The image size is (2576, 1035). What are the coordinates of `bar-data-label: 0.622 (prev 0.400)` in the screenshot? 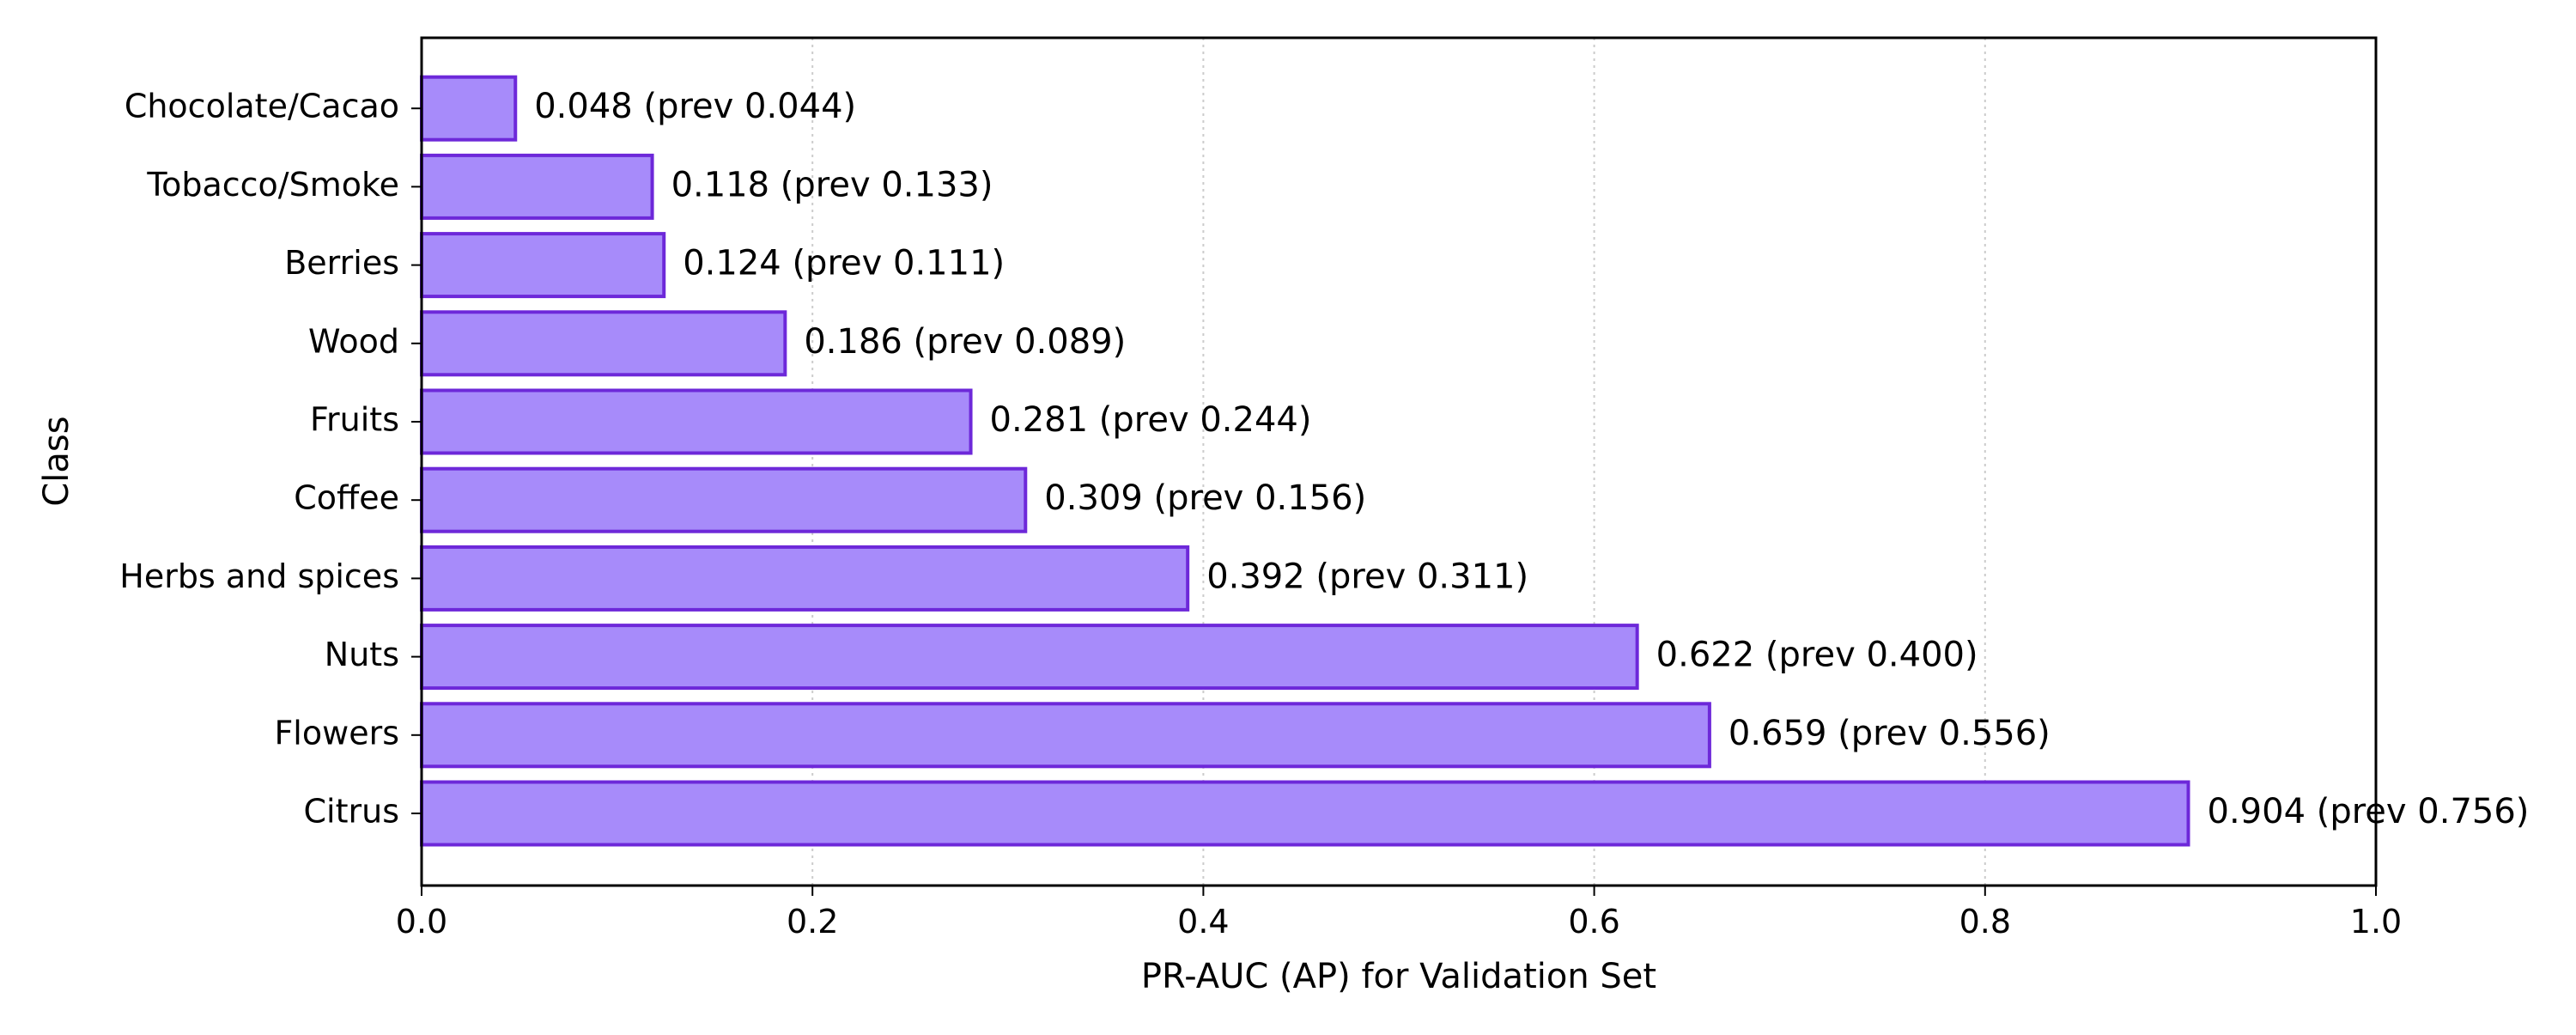 It's located at (1817, 655).